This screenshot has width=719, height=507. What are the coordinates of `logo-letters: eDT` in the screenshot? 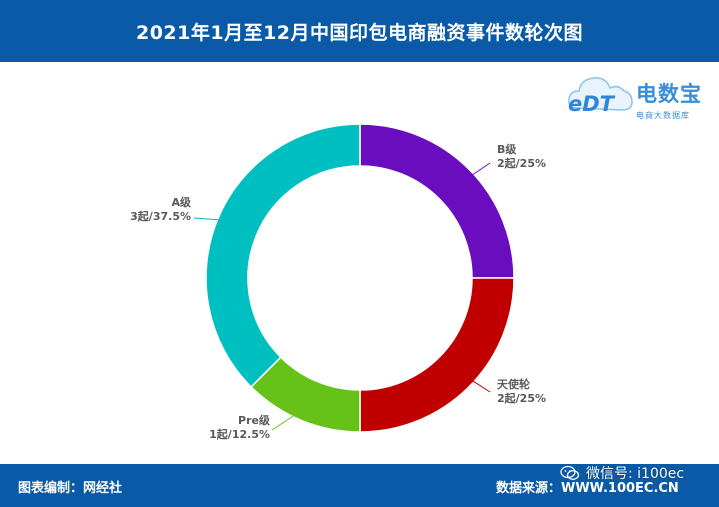 It's located at (591, 104).